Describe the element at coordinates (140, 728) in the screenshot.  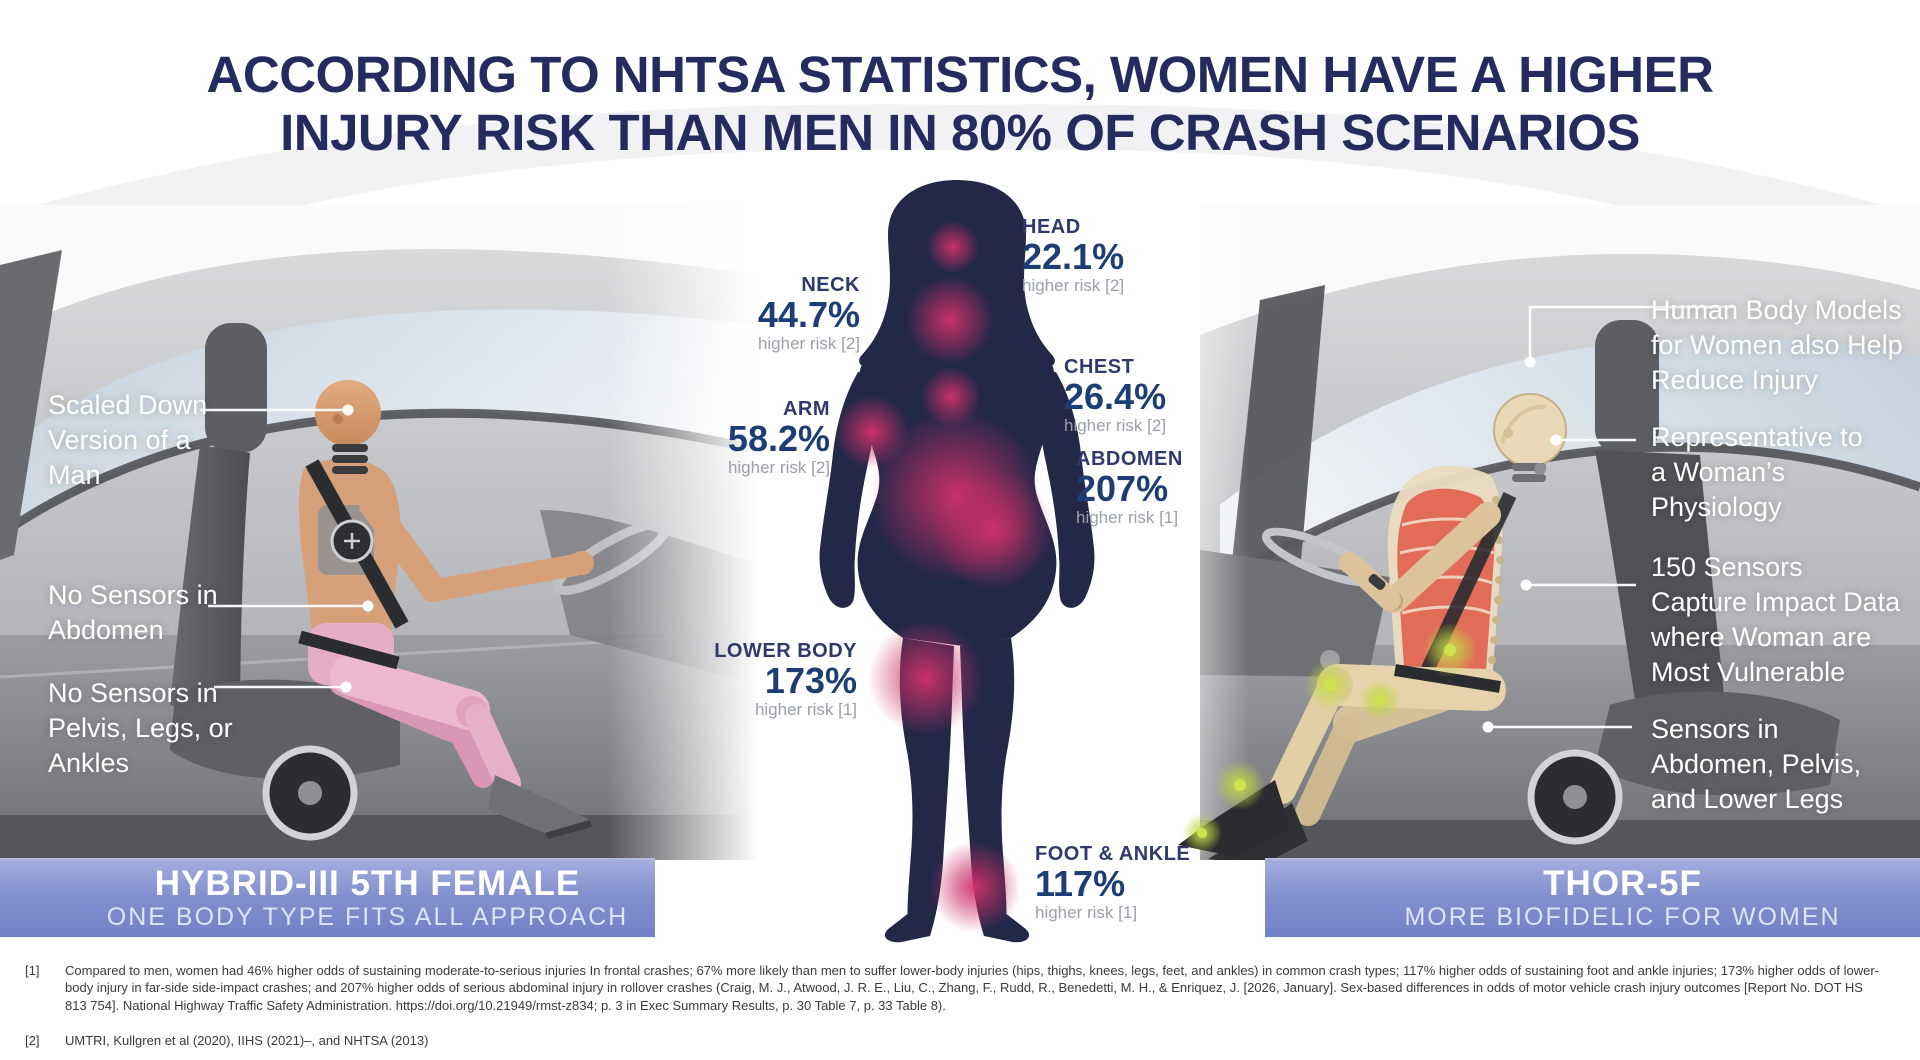
I see `callout-no-sensors-pelvis: No Sensors in Pelvis, Legs, or Ankles` at that location.